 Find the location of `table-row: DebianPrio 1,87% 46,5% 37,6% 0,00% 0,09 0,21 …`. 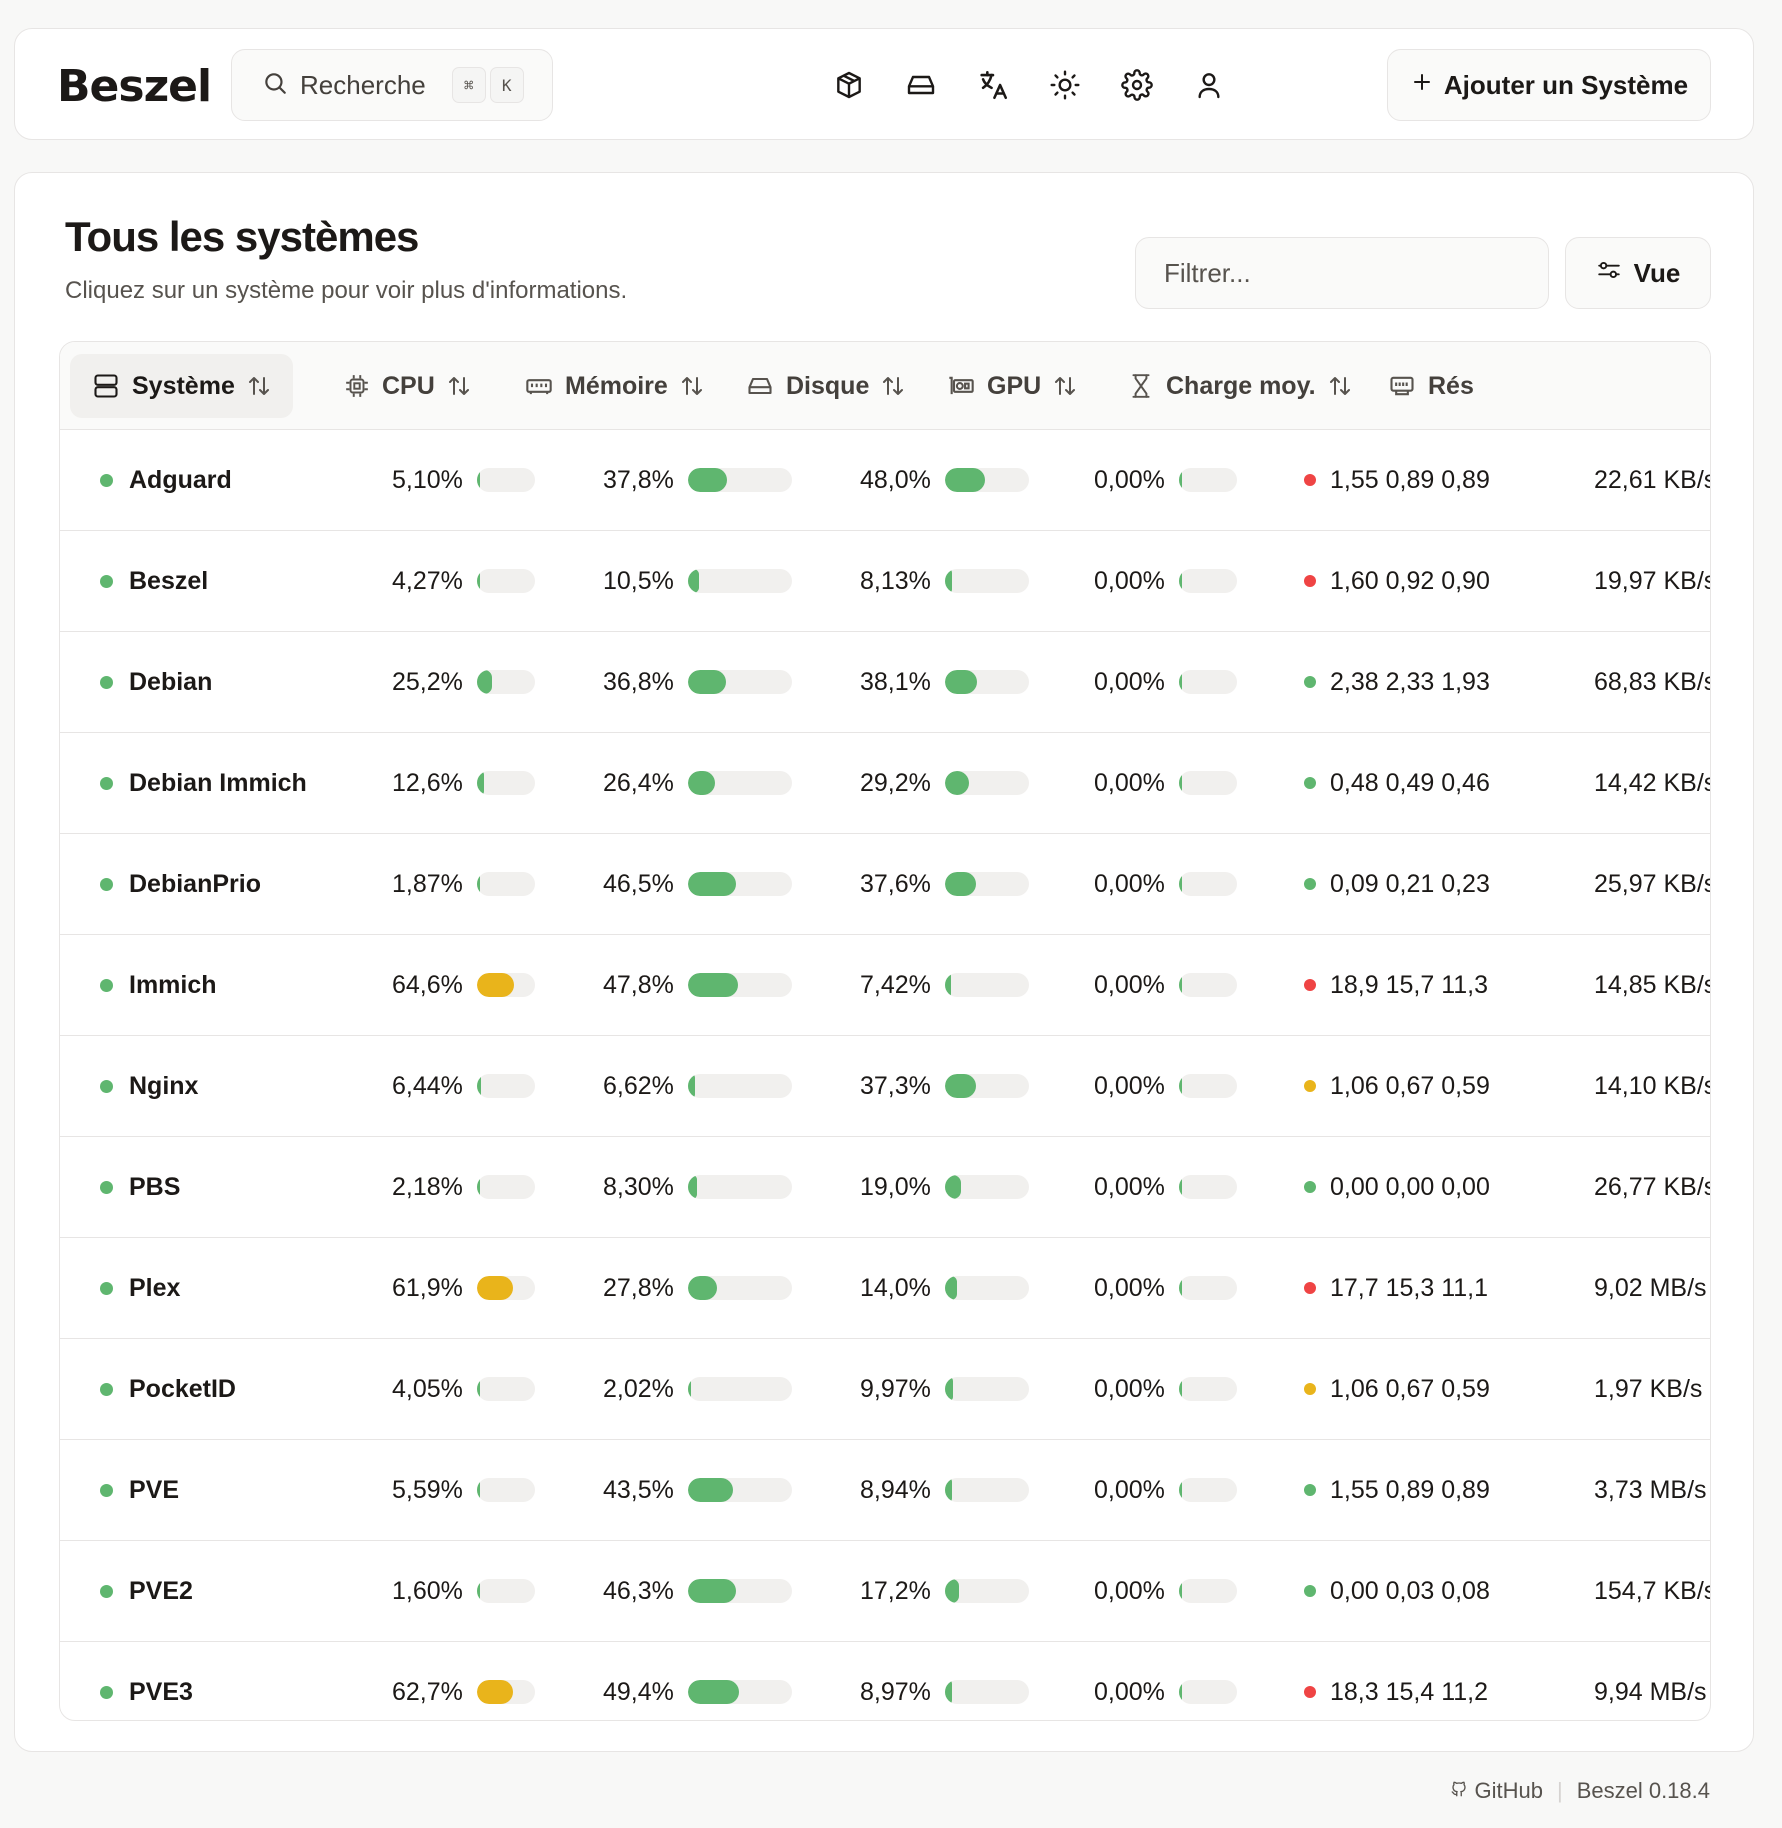

table-row: DebianPrio 1,87% 46,5% 37,6% 0,00% 0,09 0,21 … is located at coordinates (885, 884).